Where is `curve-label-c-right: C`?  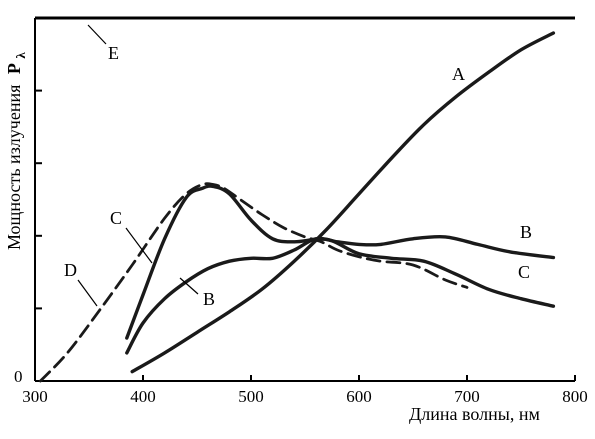 curve-label-c-right: C is located at coordinates (524, 272).